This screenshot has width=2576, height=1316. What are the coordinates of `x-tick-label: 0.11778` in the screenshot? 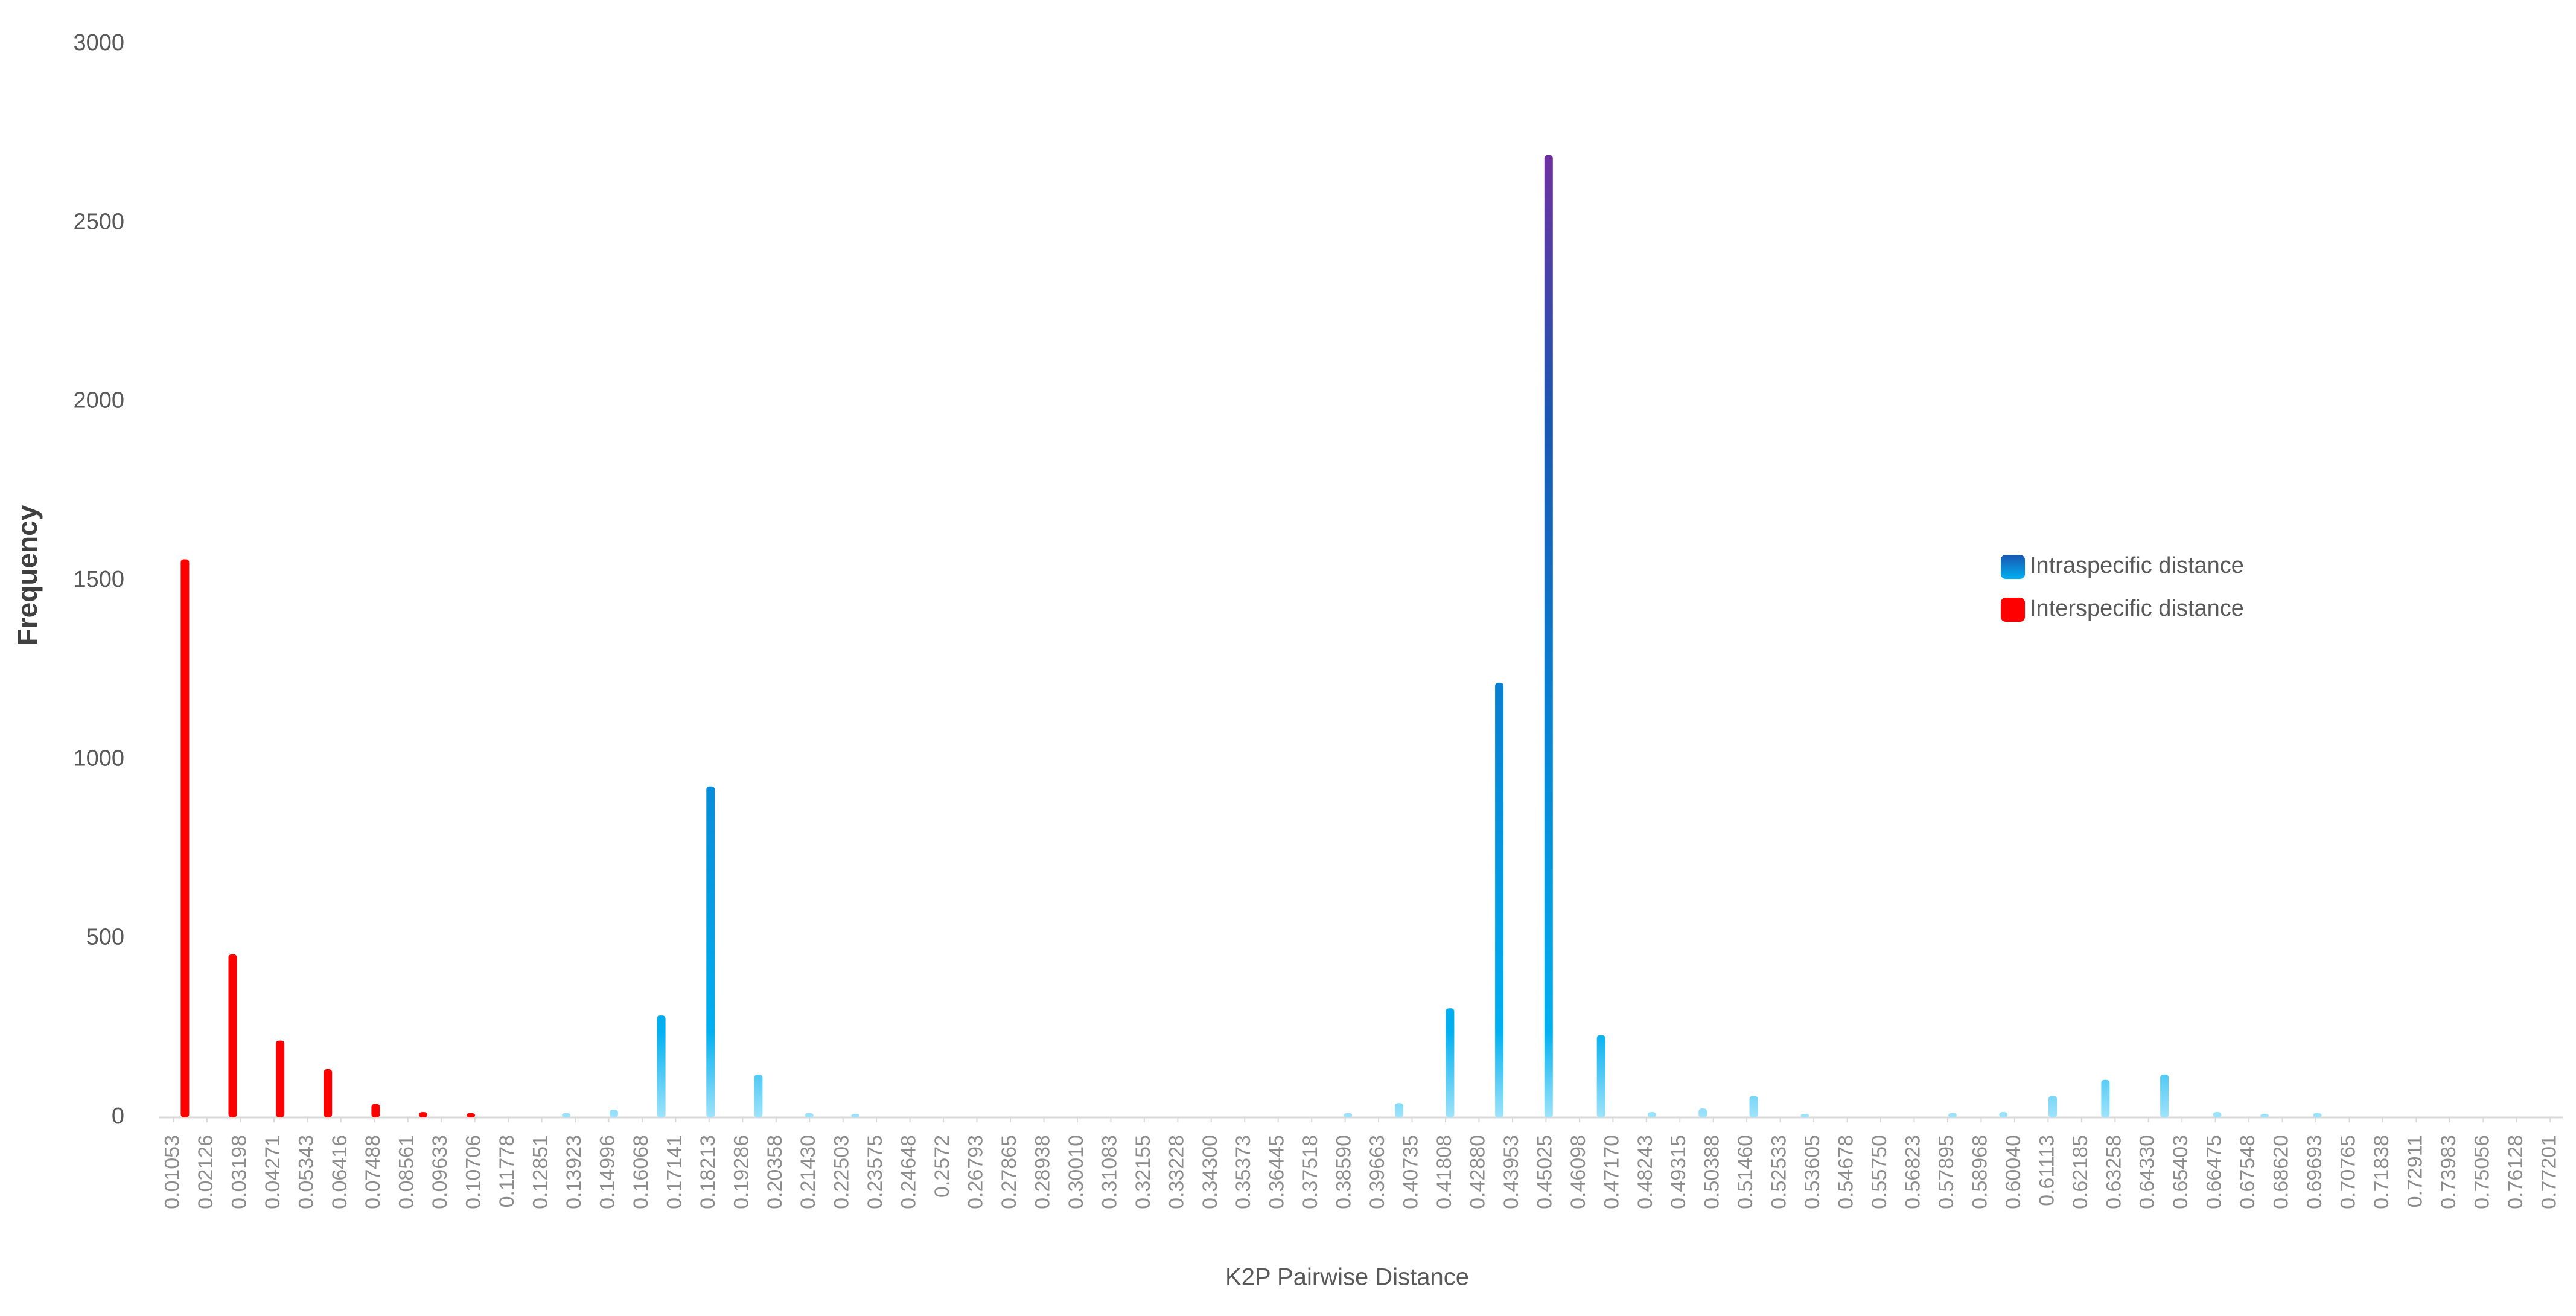 It's located at (507, 1171).